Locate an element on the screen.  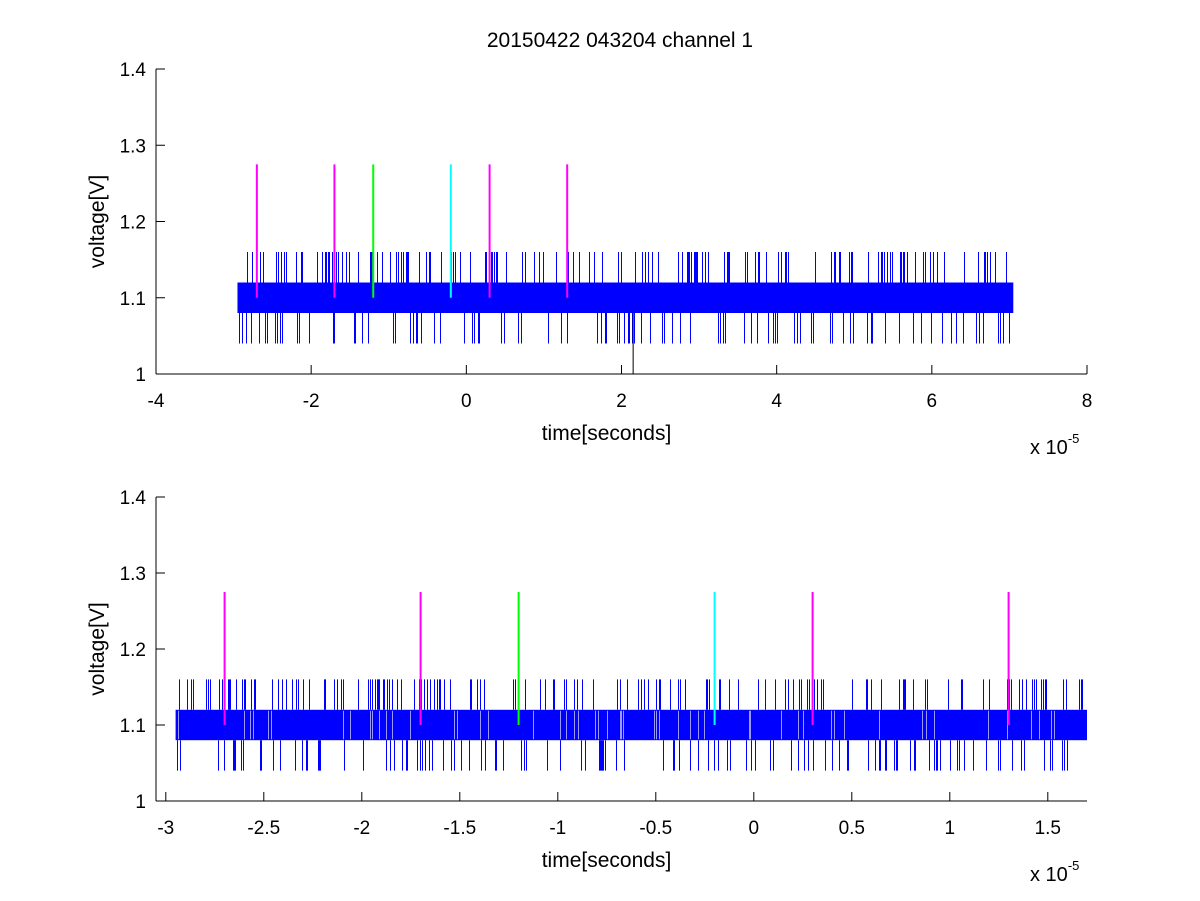
plot-0-xtick-label: 4 is located at coordinates (776, 401).